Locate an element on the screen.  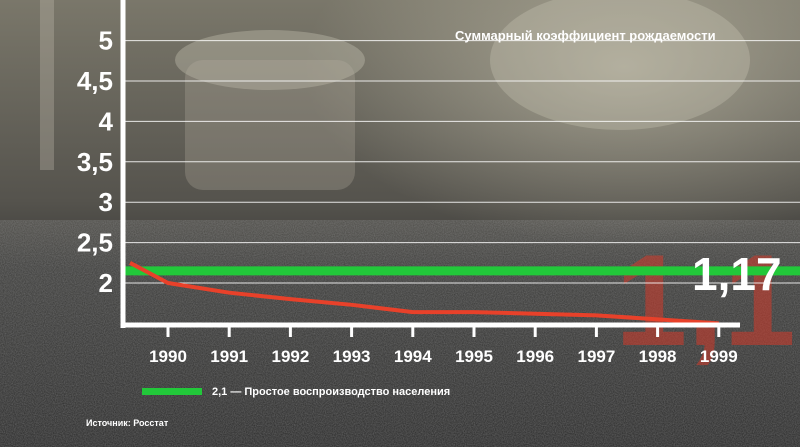
source-note: Источник: Росстат is located at coordinates (127, 423).